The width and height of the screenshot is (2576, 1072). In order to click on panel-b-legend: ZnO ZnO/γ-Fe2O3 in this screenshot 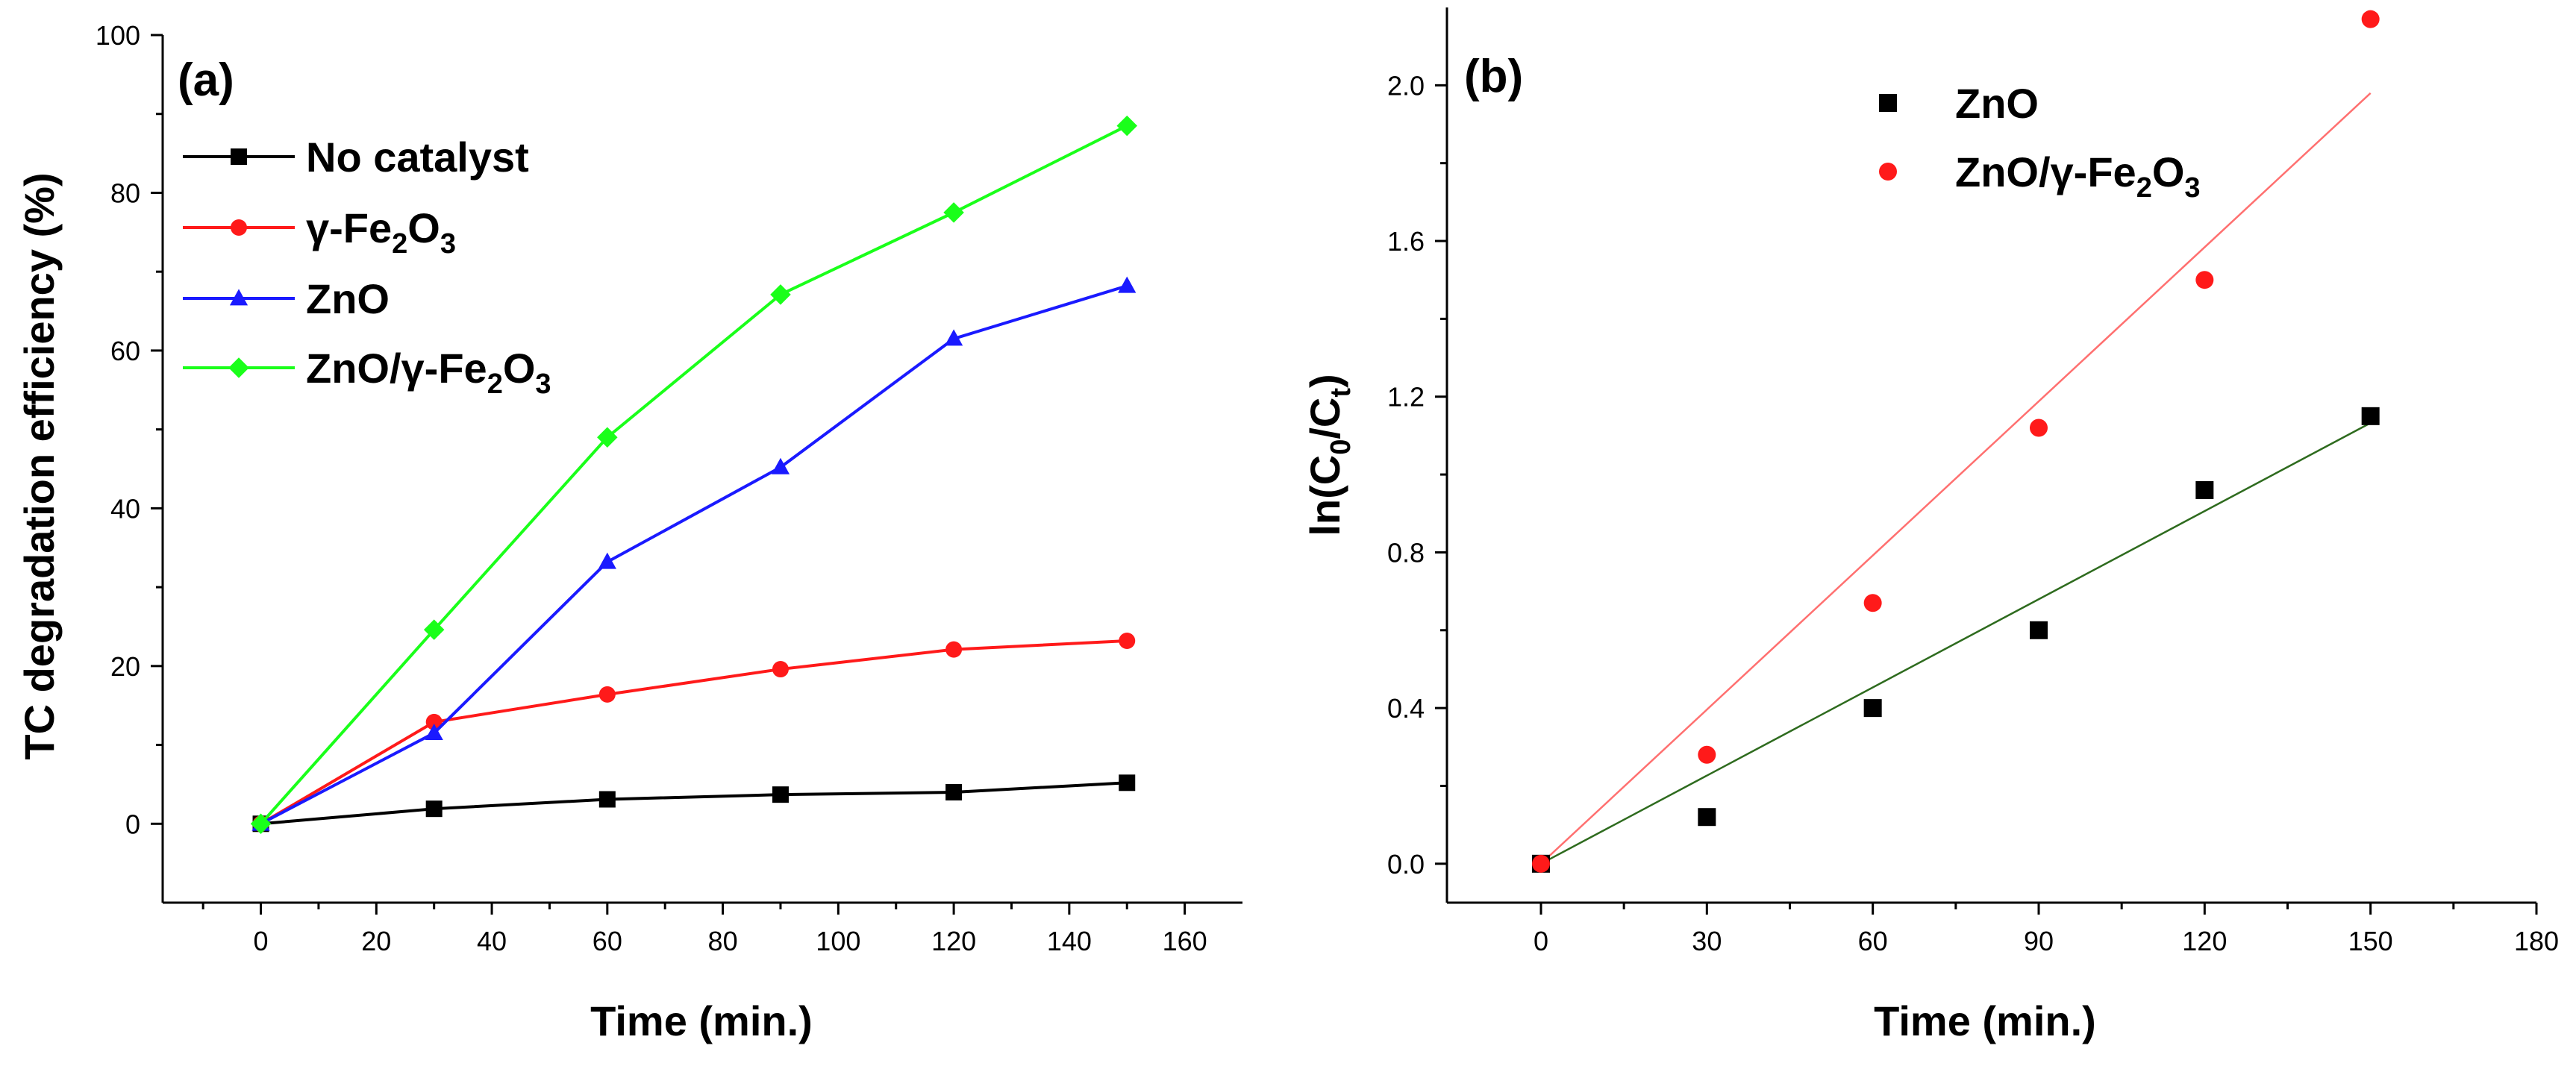, I will do `click(2040, 142)`.